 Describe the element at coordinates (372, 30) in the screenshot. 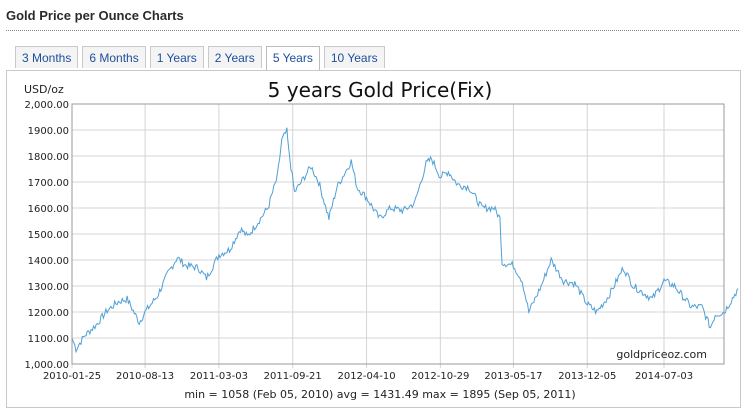

I see `title-divider` at that location.